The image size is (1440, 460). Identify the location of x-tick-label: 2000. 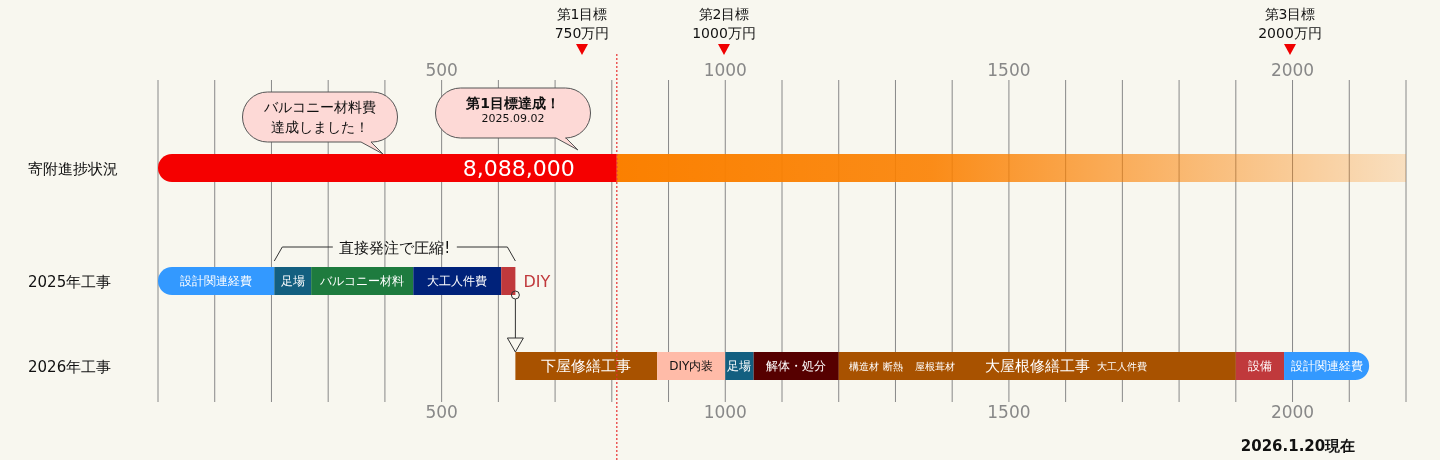
(1292, 412).